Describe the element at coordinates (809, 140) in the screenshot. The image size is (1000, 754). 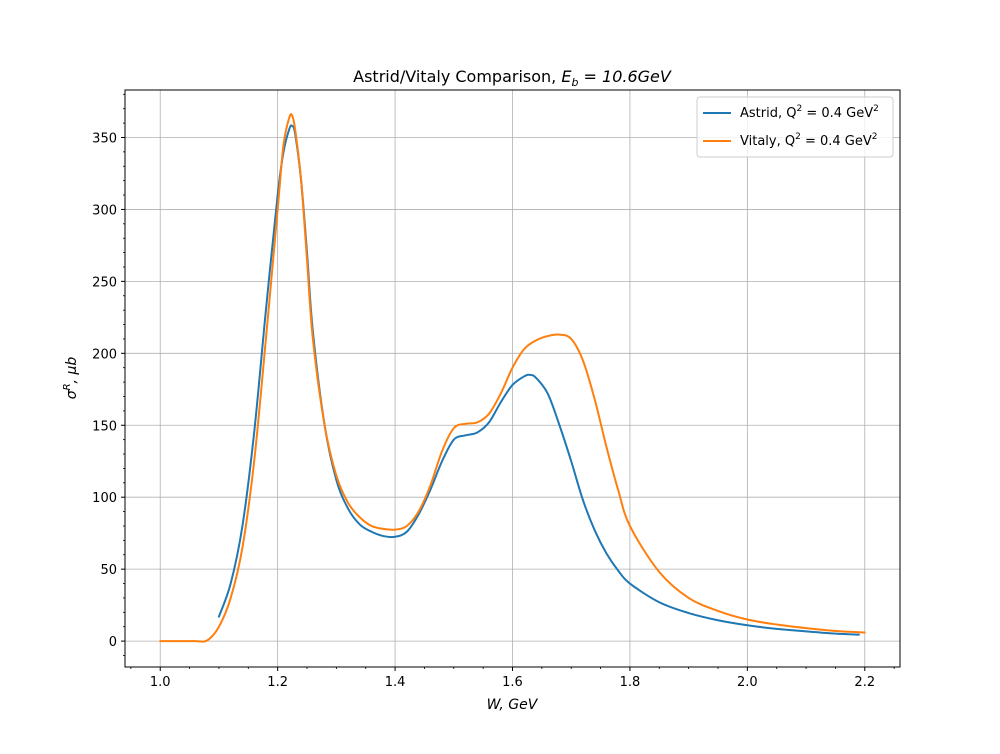
I see `legend-label-vitaly: Vitaly, Q2 = 0.4 GeV2` at that location.